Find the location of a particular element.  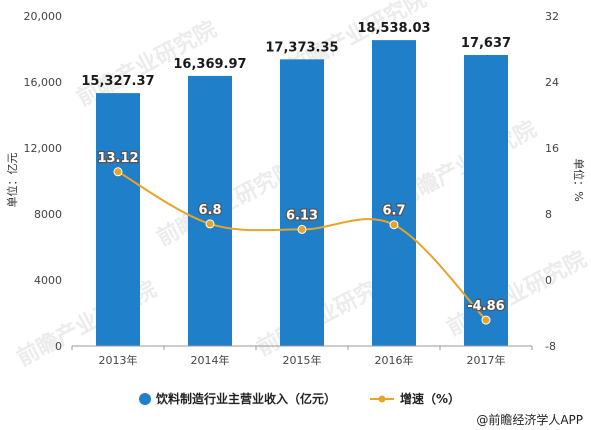

right-axis-title: 单位：% is located at coordinates (579, 179).